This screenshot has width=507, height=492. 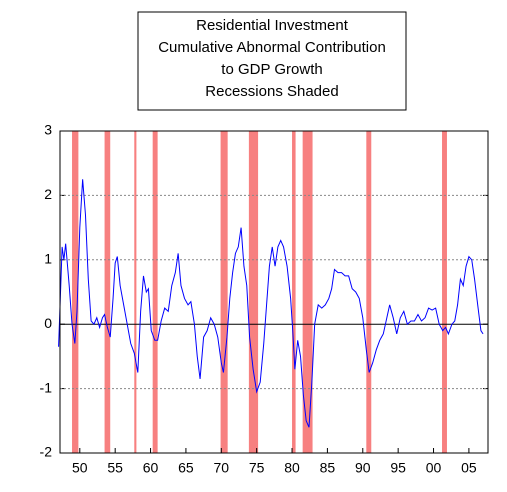 What do you see at coordinates (222, 468) in the screenshot?
I see `x-tick-label: 70` at bounding box center [222, 468].